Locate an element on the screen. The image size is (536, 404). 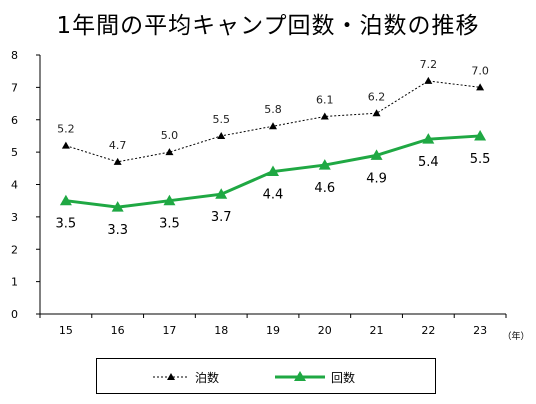
data-label: 7.2 is located at coordinates (429, 64).